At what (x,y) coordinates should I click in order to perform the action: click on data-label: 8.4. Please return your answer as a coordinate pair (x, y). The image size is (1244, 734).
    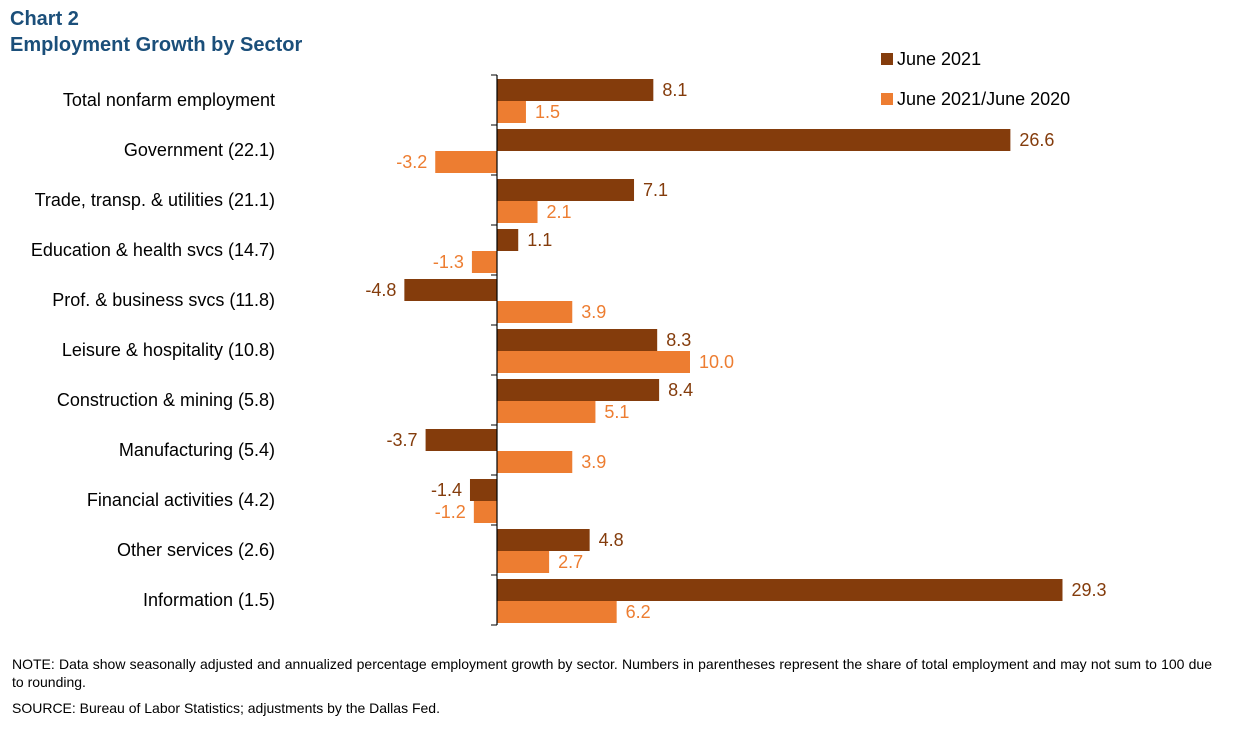
    Looking at the image, I should click on (680, 390).